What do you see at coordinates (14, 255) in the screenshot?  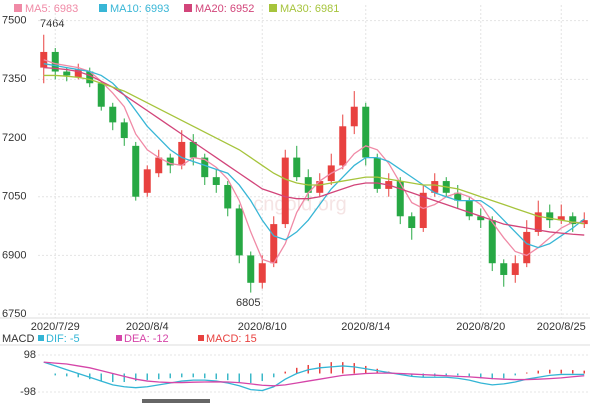 I see `y-tick-label: 6900` at bounding box center [14, 255].